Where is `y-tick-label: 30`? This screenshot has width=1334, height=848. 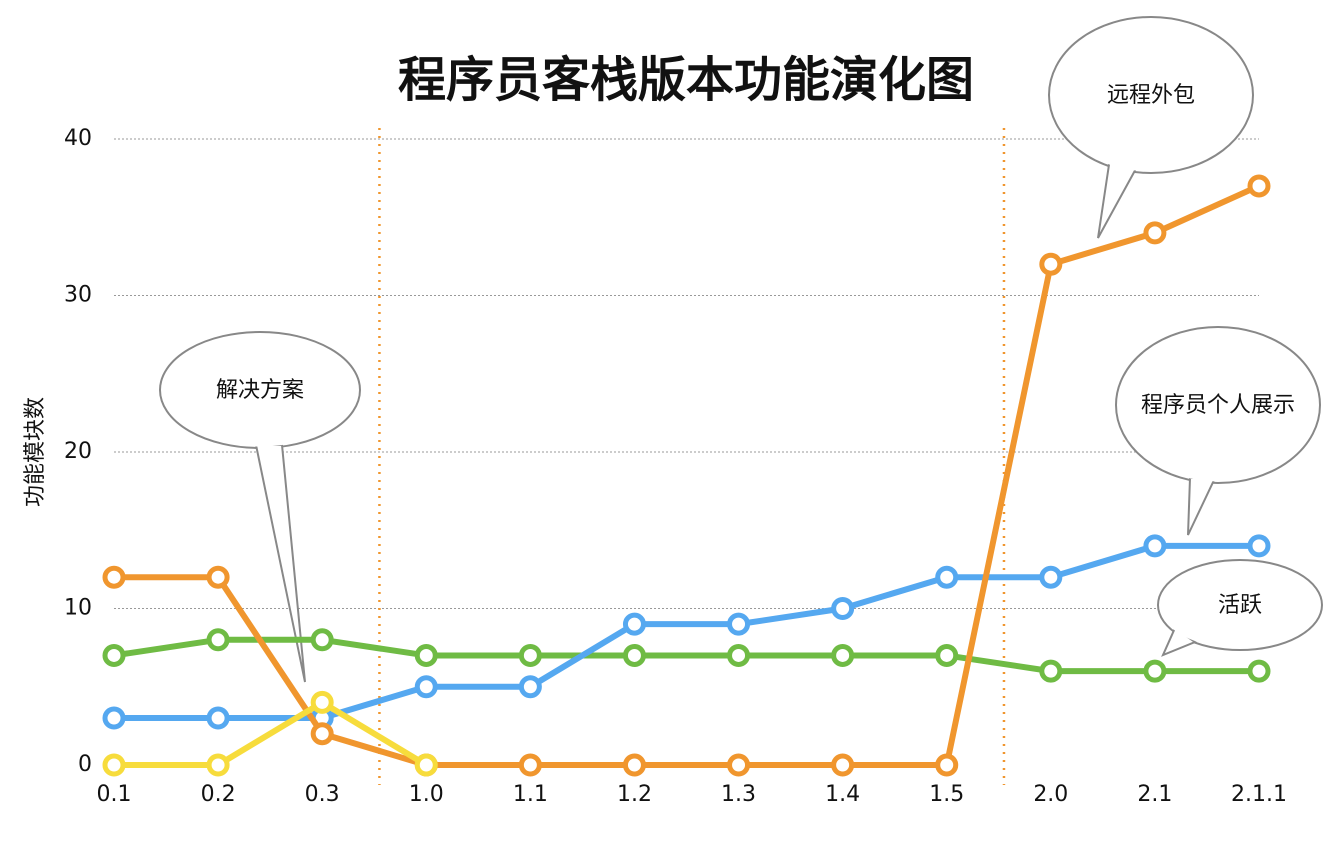
y-tick-label: 30 is located at coordinates (78, 295).